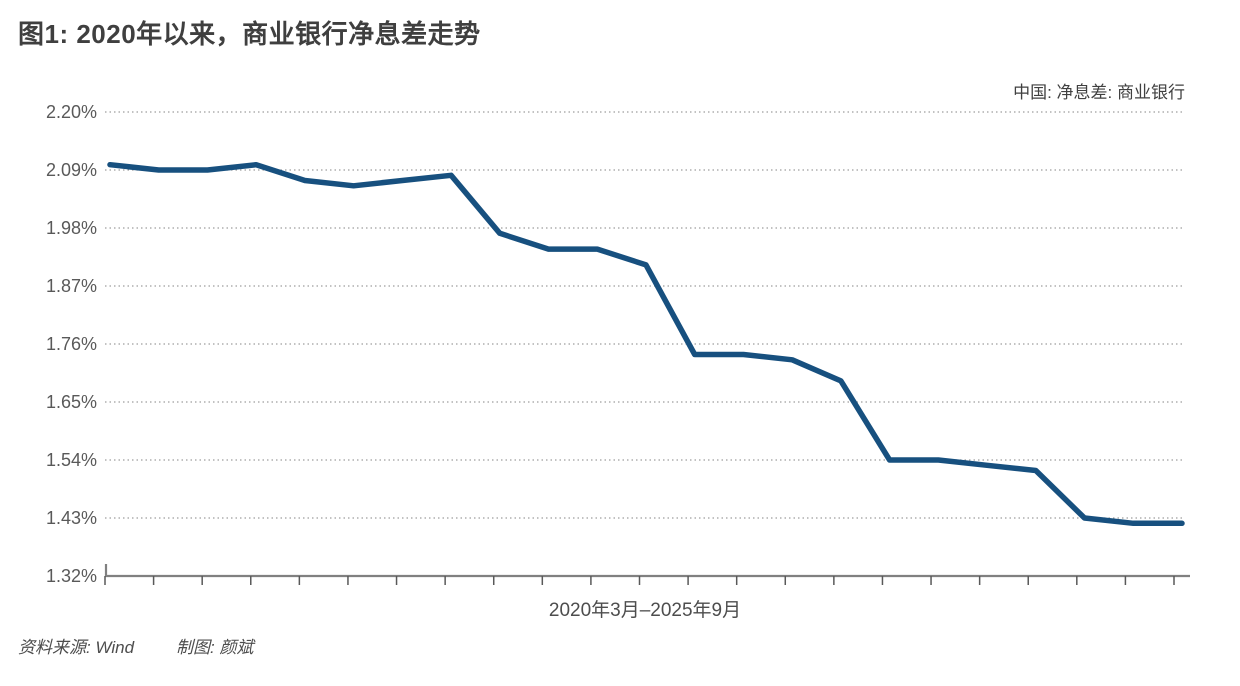  Describe the element at coordinates (71, 518) in the screenshot. I see `y-axis-tick-label: 1.43%` at that location.